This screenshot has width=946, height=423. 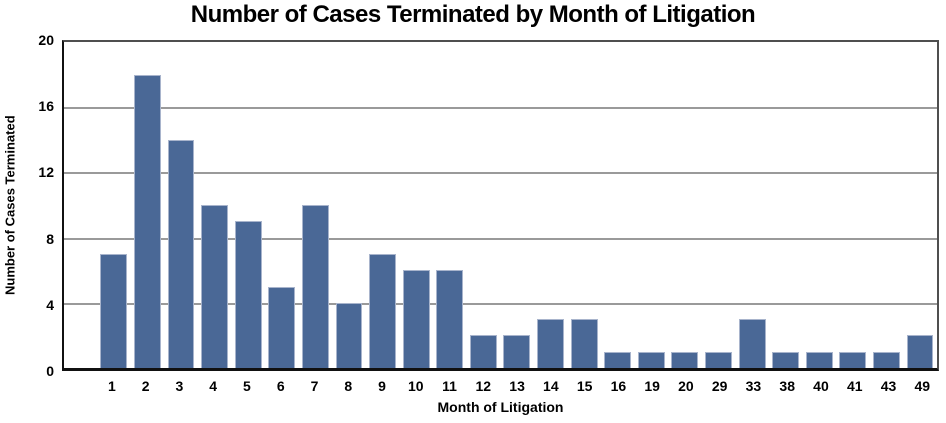 What do you see at coordinates (517, 386) in the screenshot?
I see `x-tick-label: 13` at bounding box center [517, 386].